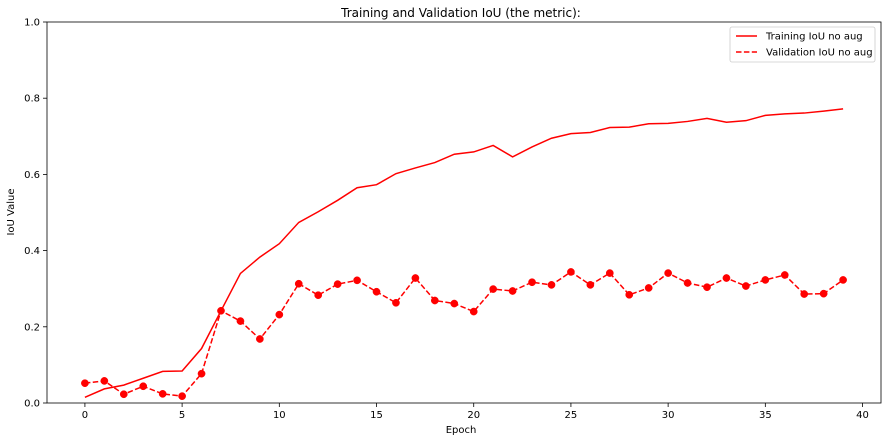 The image size is (888, 445). Describe the element at coordinates (802, 44) in the screenshot. I see `legend-box` at that location.